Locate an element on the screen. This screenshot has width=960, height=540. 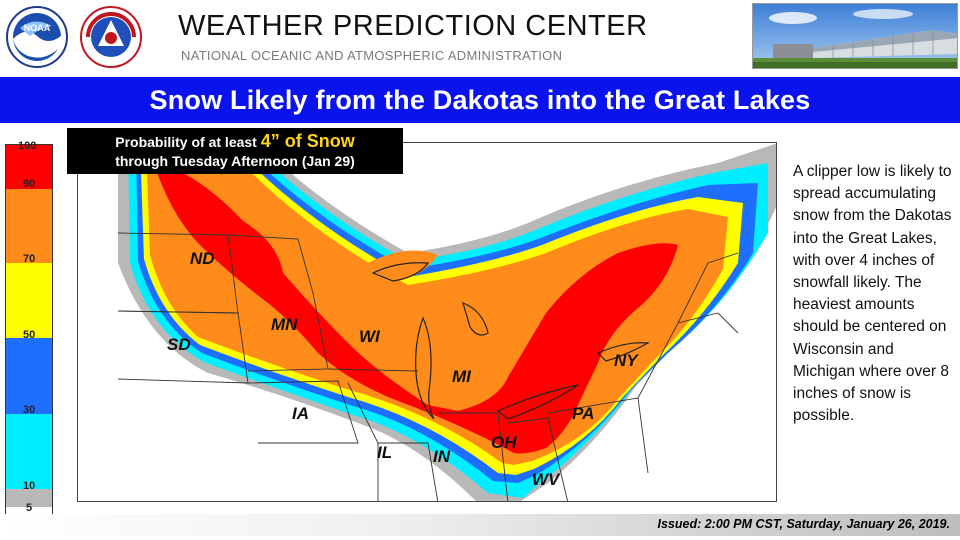
svg-text: NOAA is located at coordinates (37, 28).